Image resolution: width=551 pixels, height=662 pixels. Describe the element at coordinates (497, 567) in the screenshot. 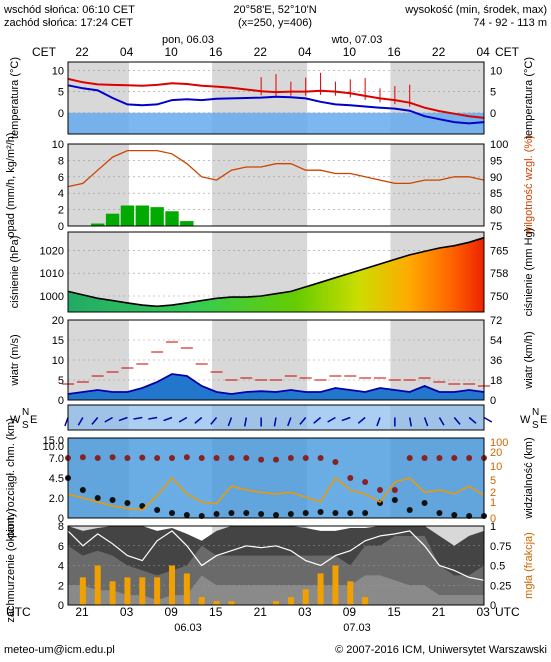

I see `y-tick-label-right: 0.5` at that location.